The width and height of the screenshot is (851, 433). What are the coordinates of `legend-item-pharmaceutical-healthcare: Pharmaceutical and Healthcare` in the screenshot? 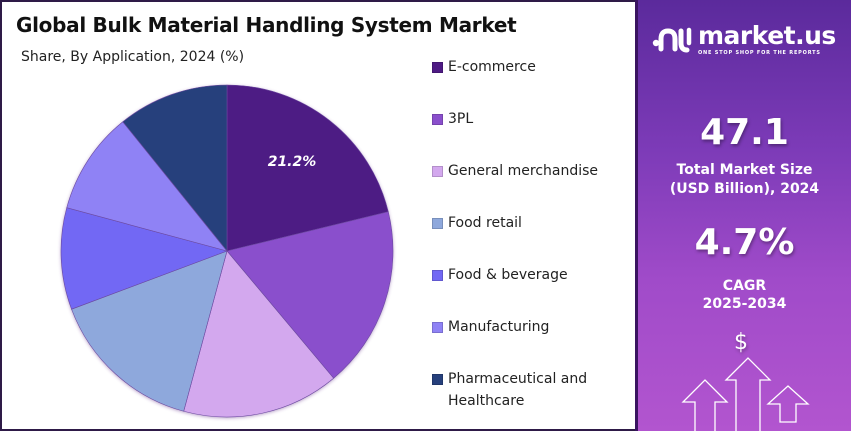 It's located at (527, 390).